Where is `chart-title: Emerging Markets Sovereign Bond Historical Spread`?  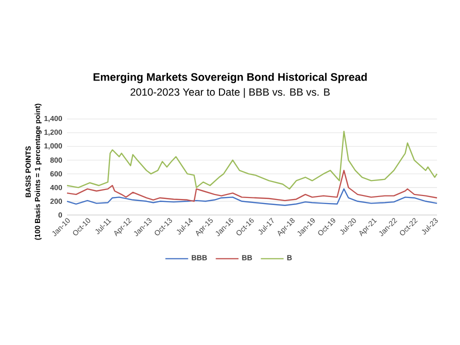
chart-title: Emerging Markets Sovereign Bond Historical Spread is located at coordinates (230, 78).